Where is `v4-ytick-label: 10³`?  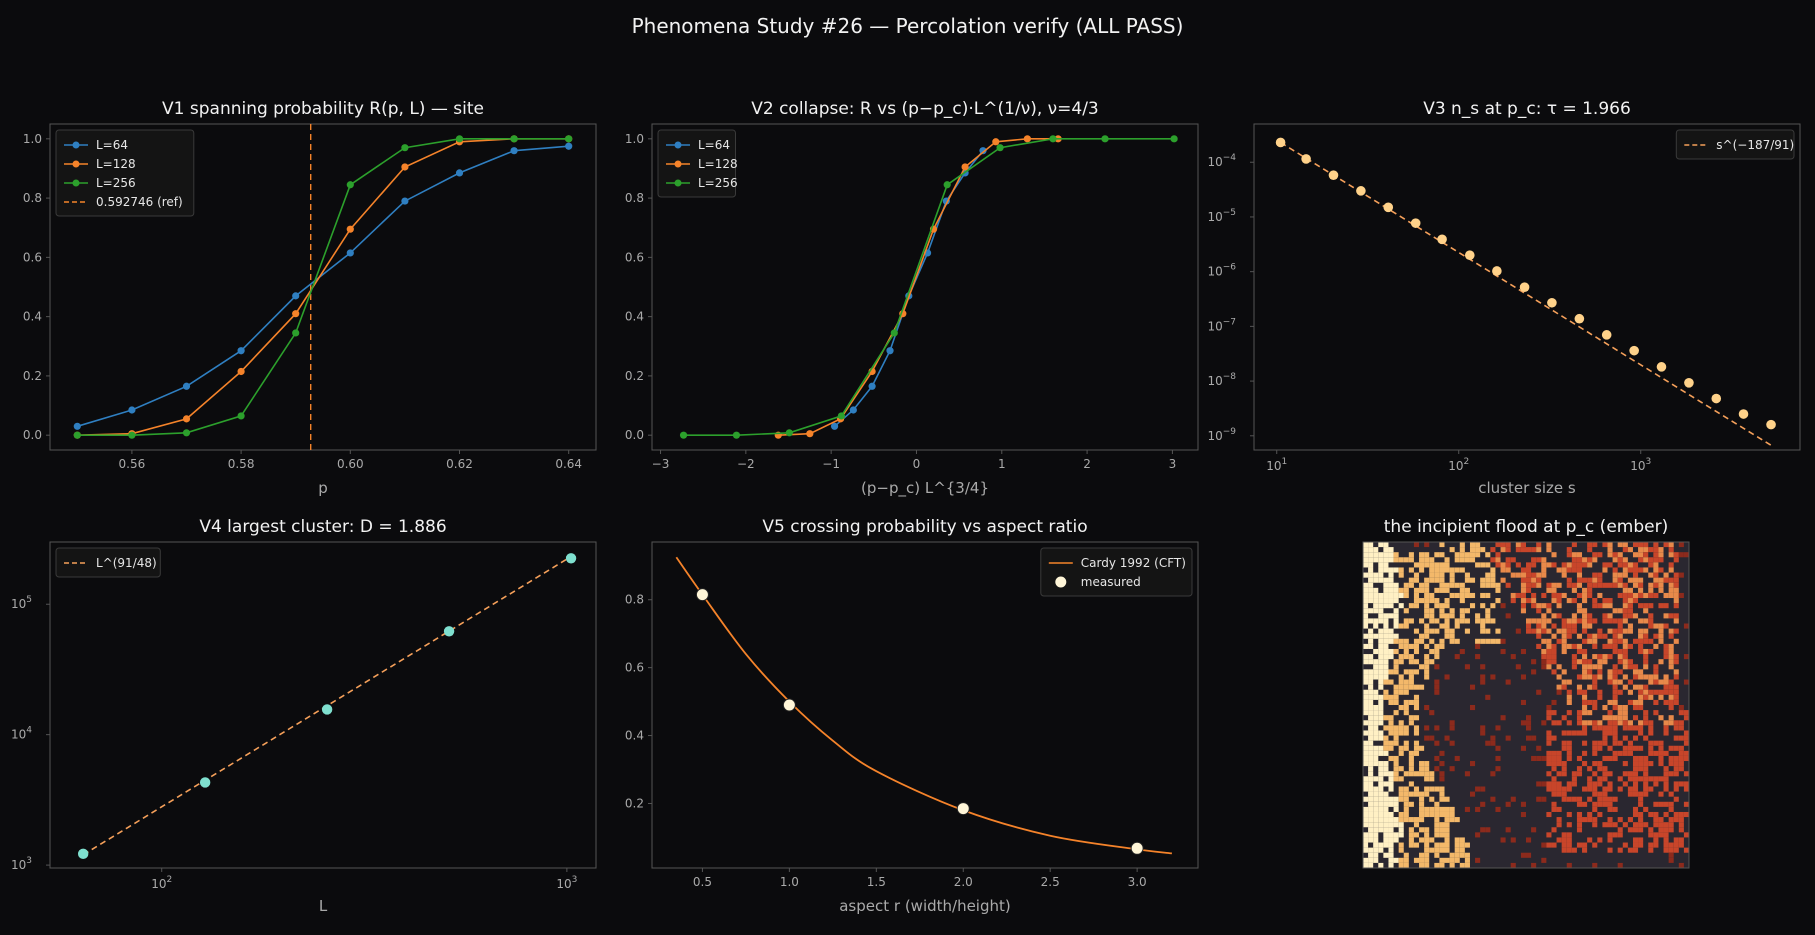
v4-ytick-label: 10³ is located at coordinates (21, 864).